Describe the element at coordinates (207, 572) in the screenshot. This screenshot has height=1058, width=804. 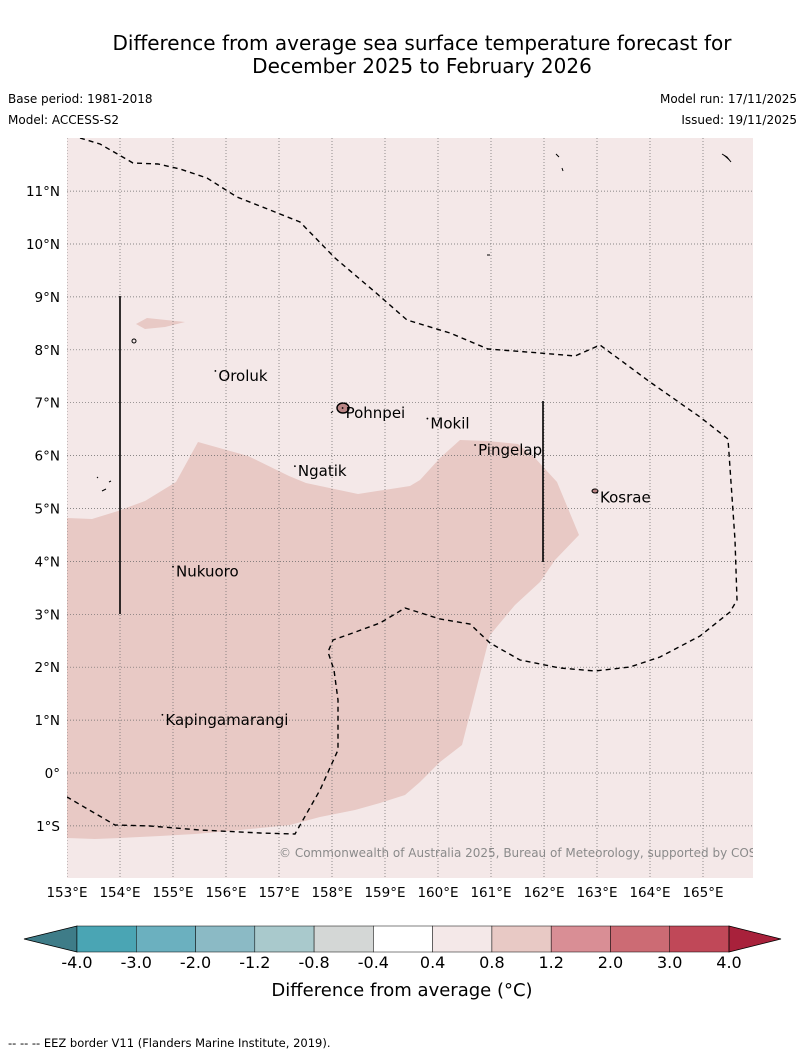
I see `place-label: Nukuoro` at that location.